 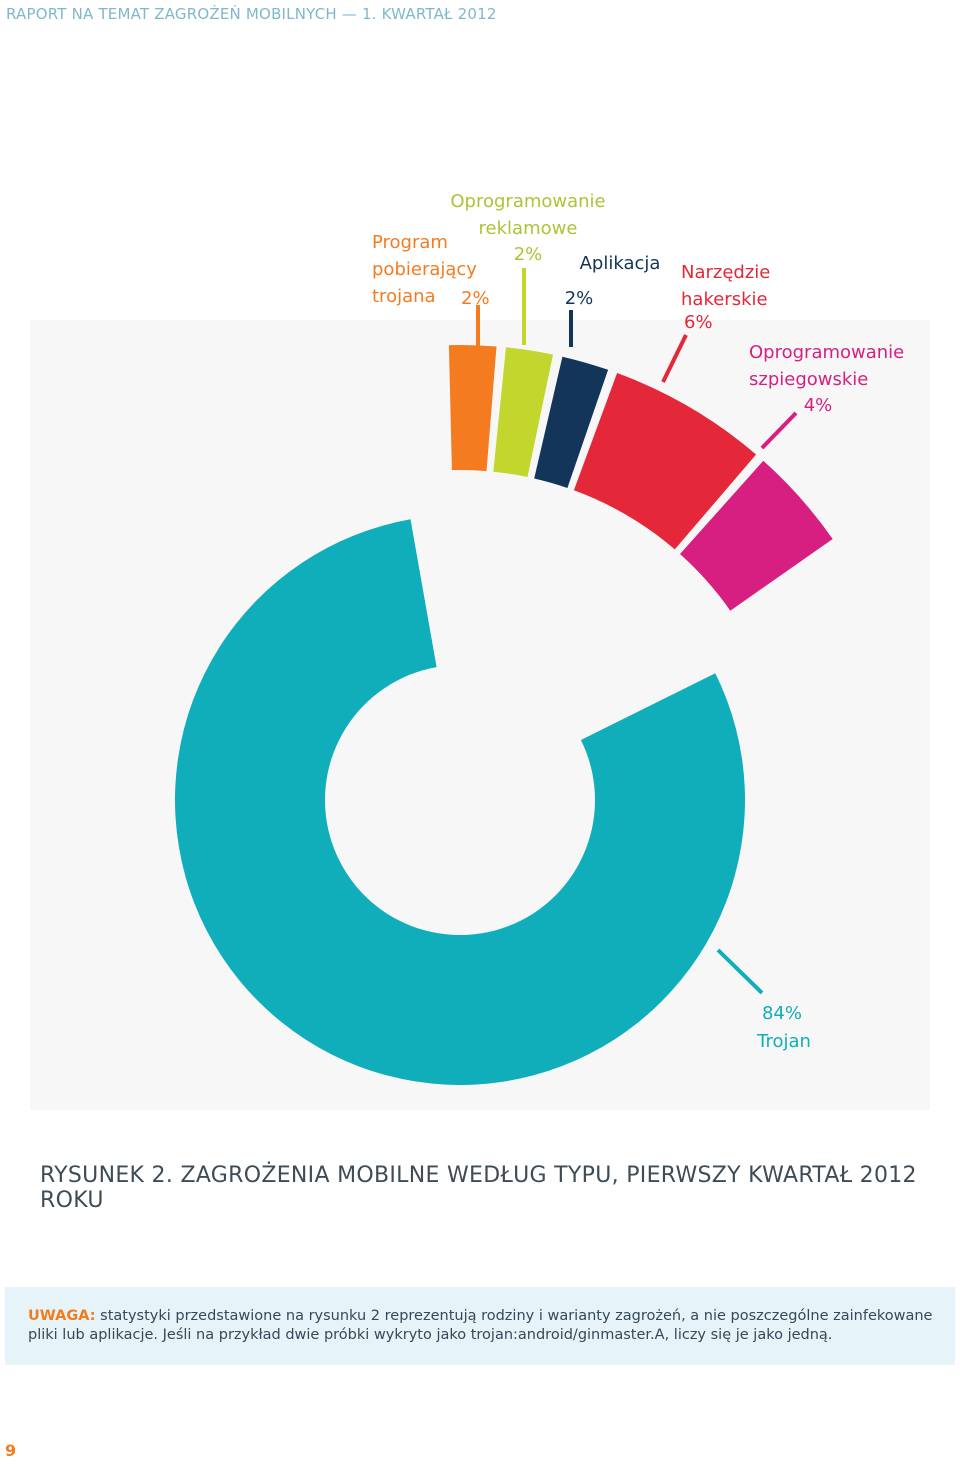 I want to click on leader-line-trojan, so click(x=740, y=971).